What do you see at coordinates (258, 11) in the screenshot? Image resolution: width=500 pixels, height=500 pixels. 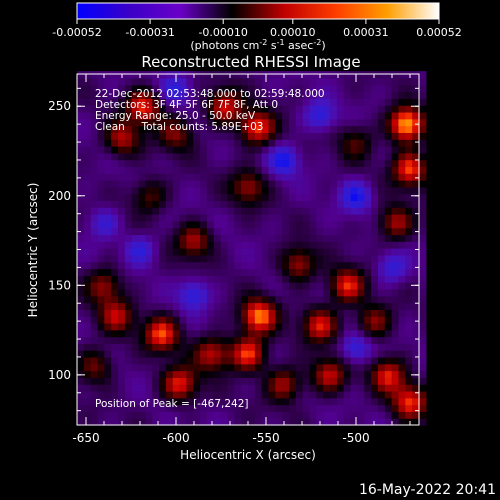 I see `colorbar-strip` at bounding box center [258, 11].